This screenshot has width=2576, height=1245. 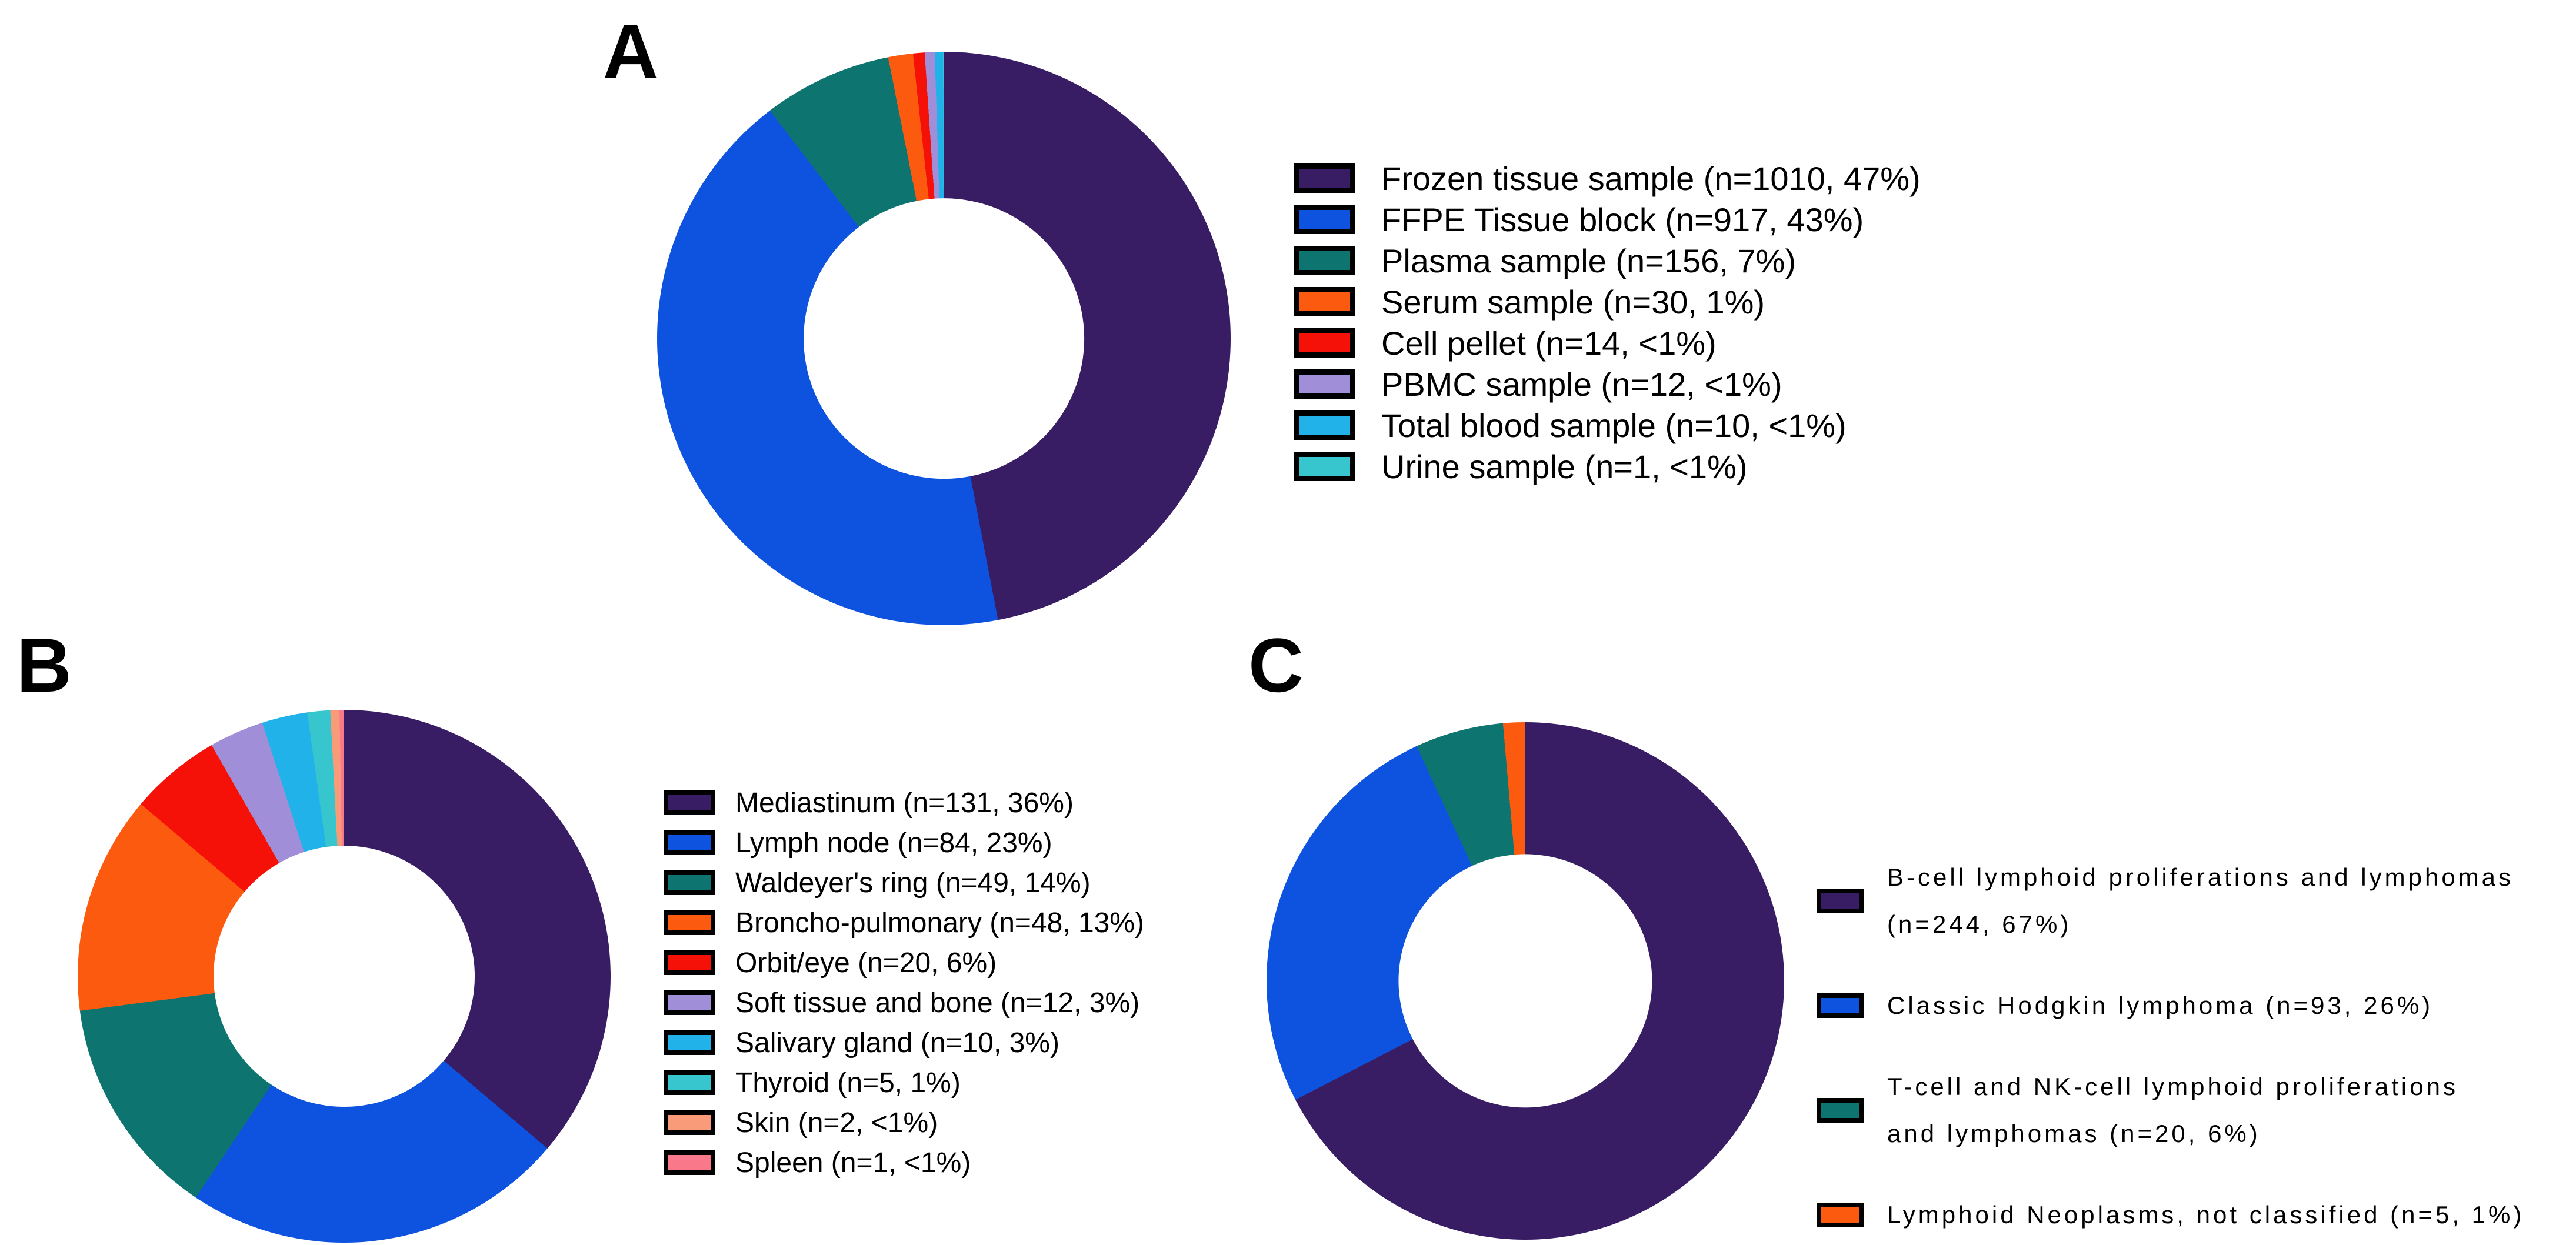 What do you see at coordinates (630, 51) in the screenshot?
I see `panel-a-label: A` at bounding box center [630, 51].